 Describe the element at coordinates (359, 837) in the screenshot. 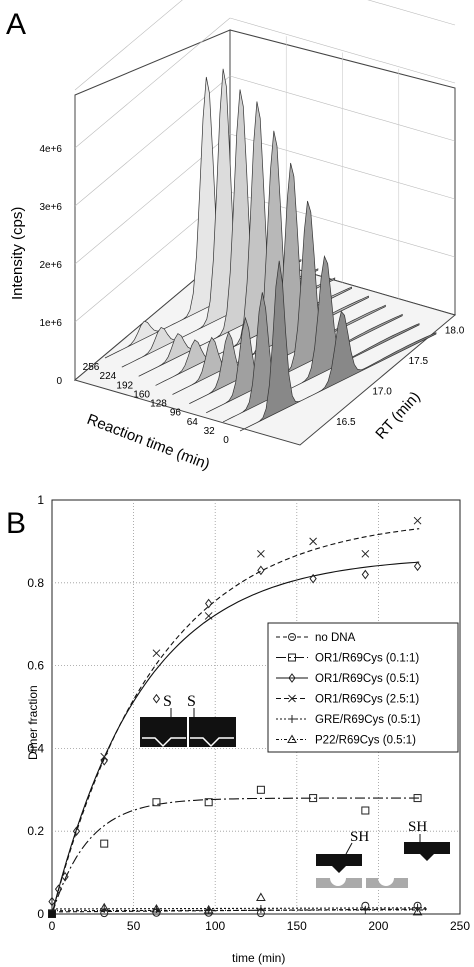

I see `inset-label-sh1: SH` at that location.